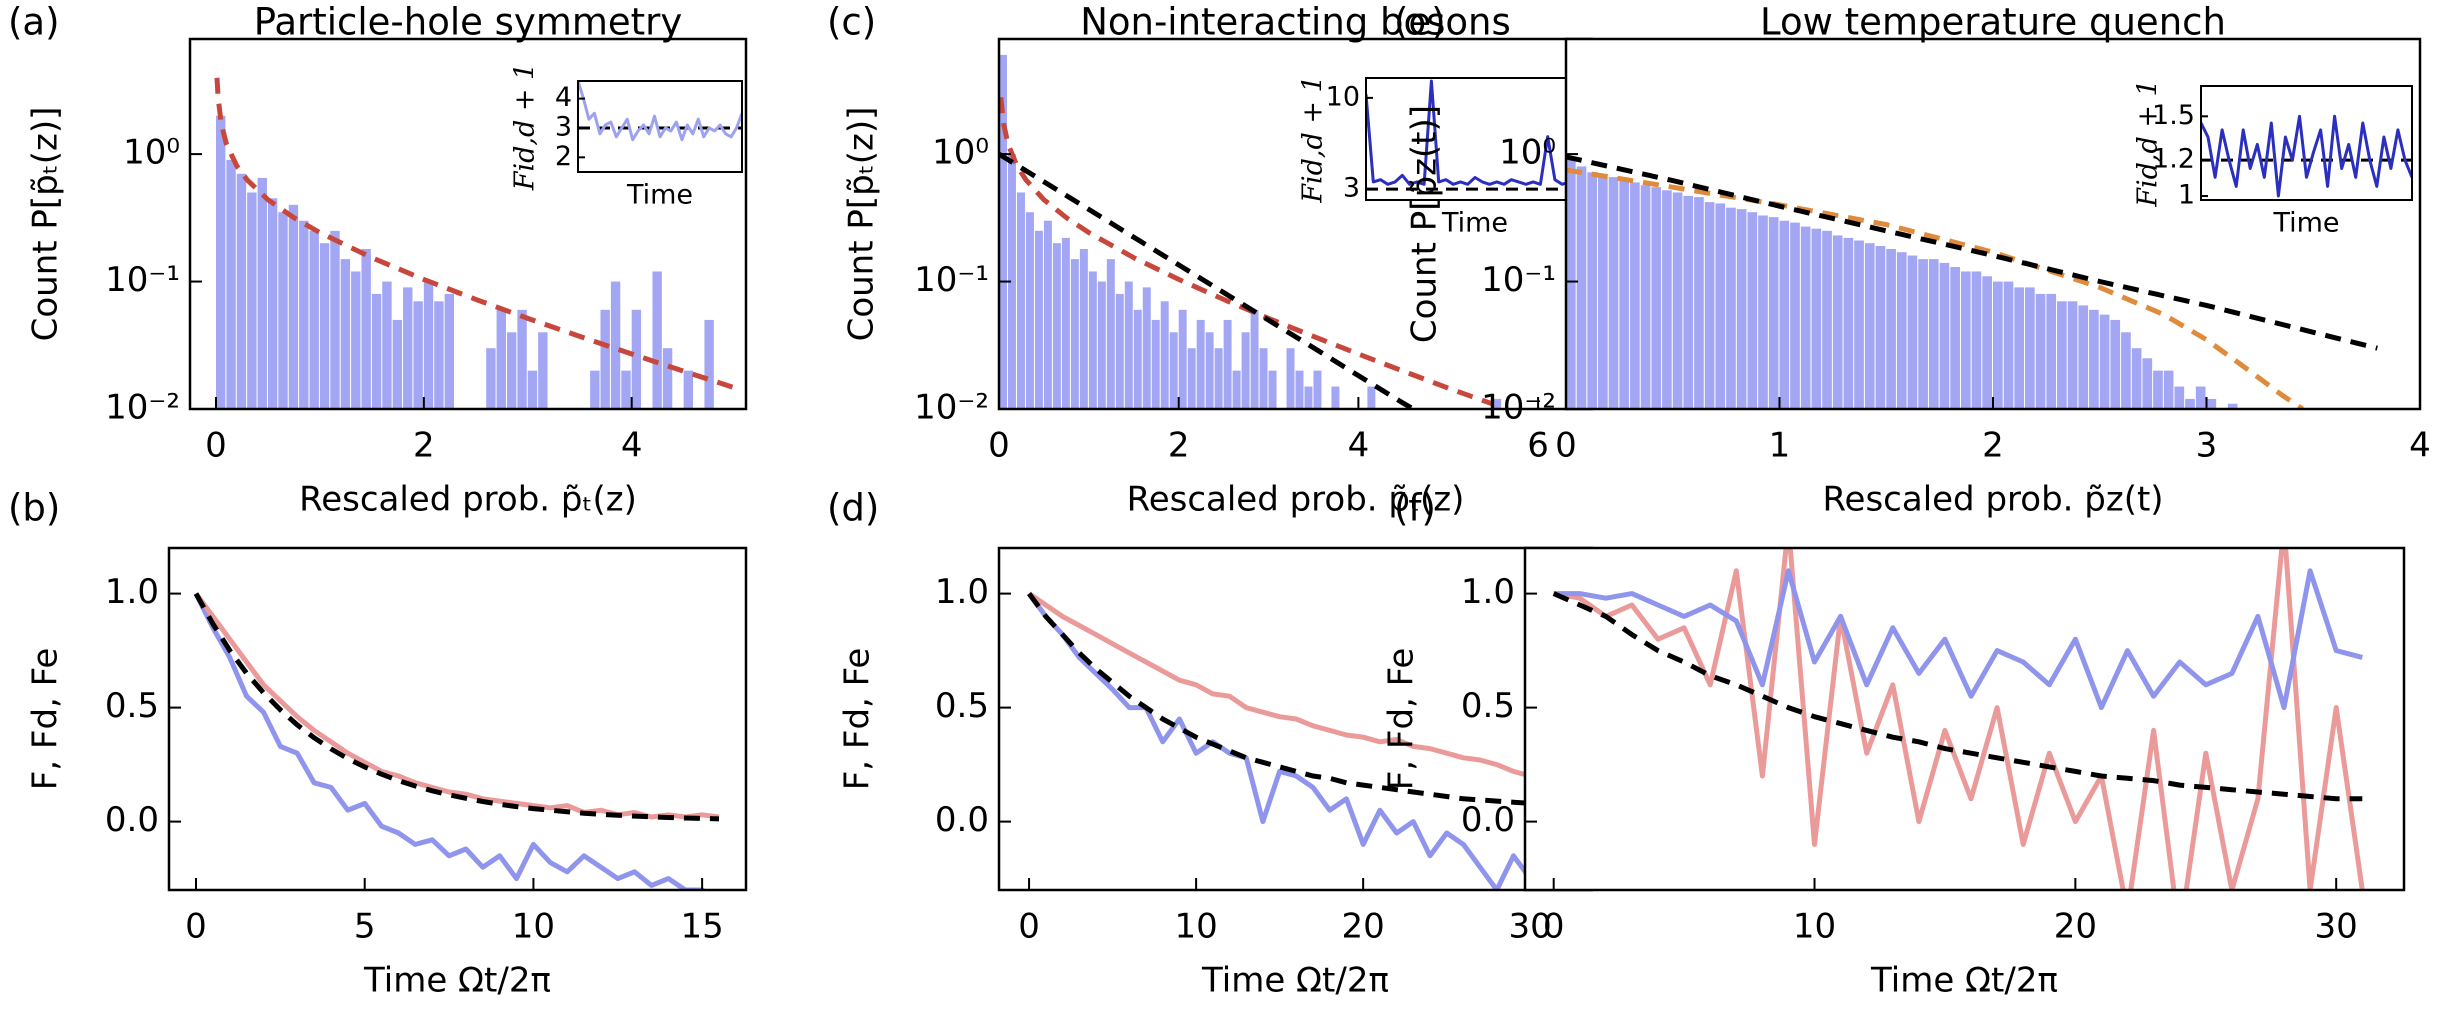 The image size is (2448, 1018). Describe the element at coordinates (2207, 446) in the screenshot. I see `x-tick-label: 3` at that location.